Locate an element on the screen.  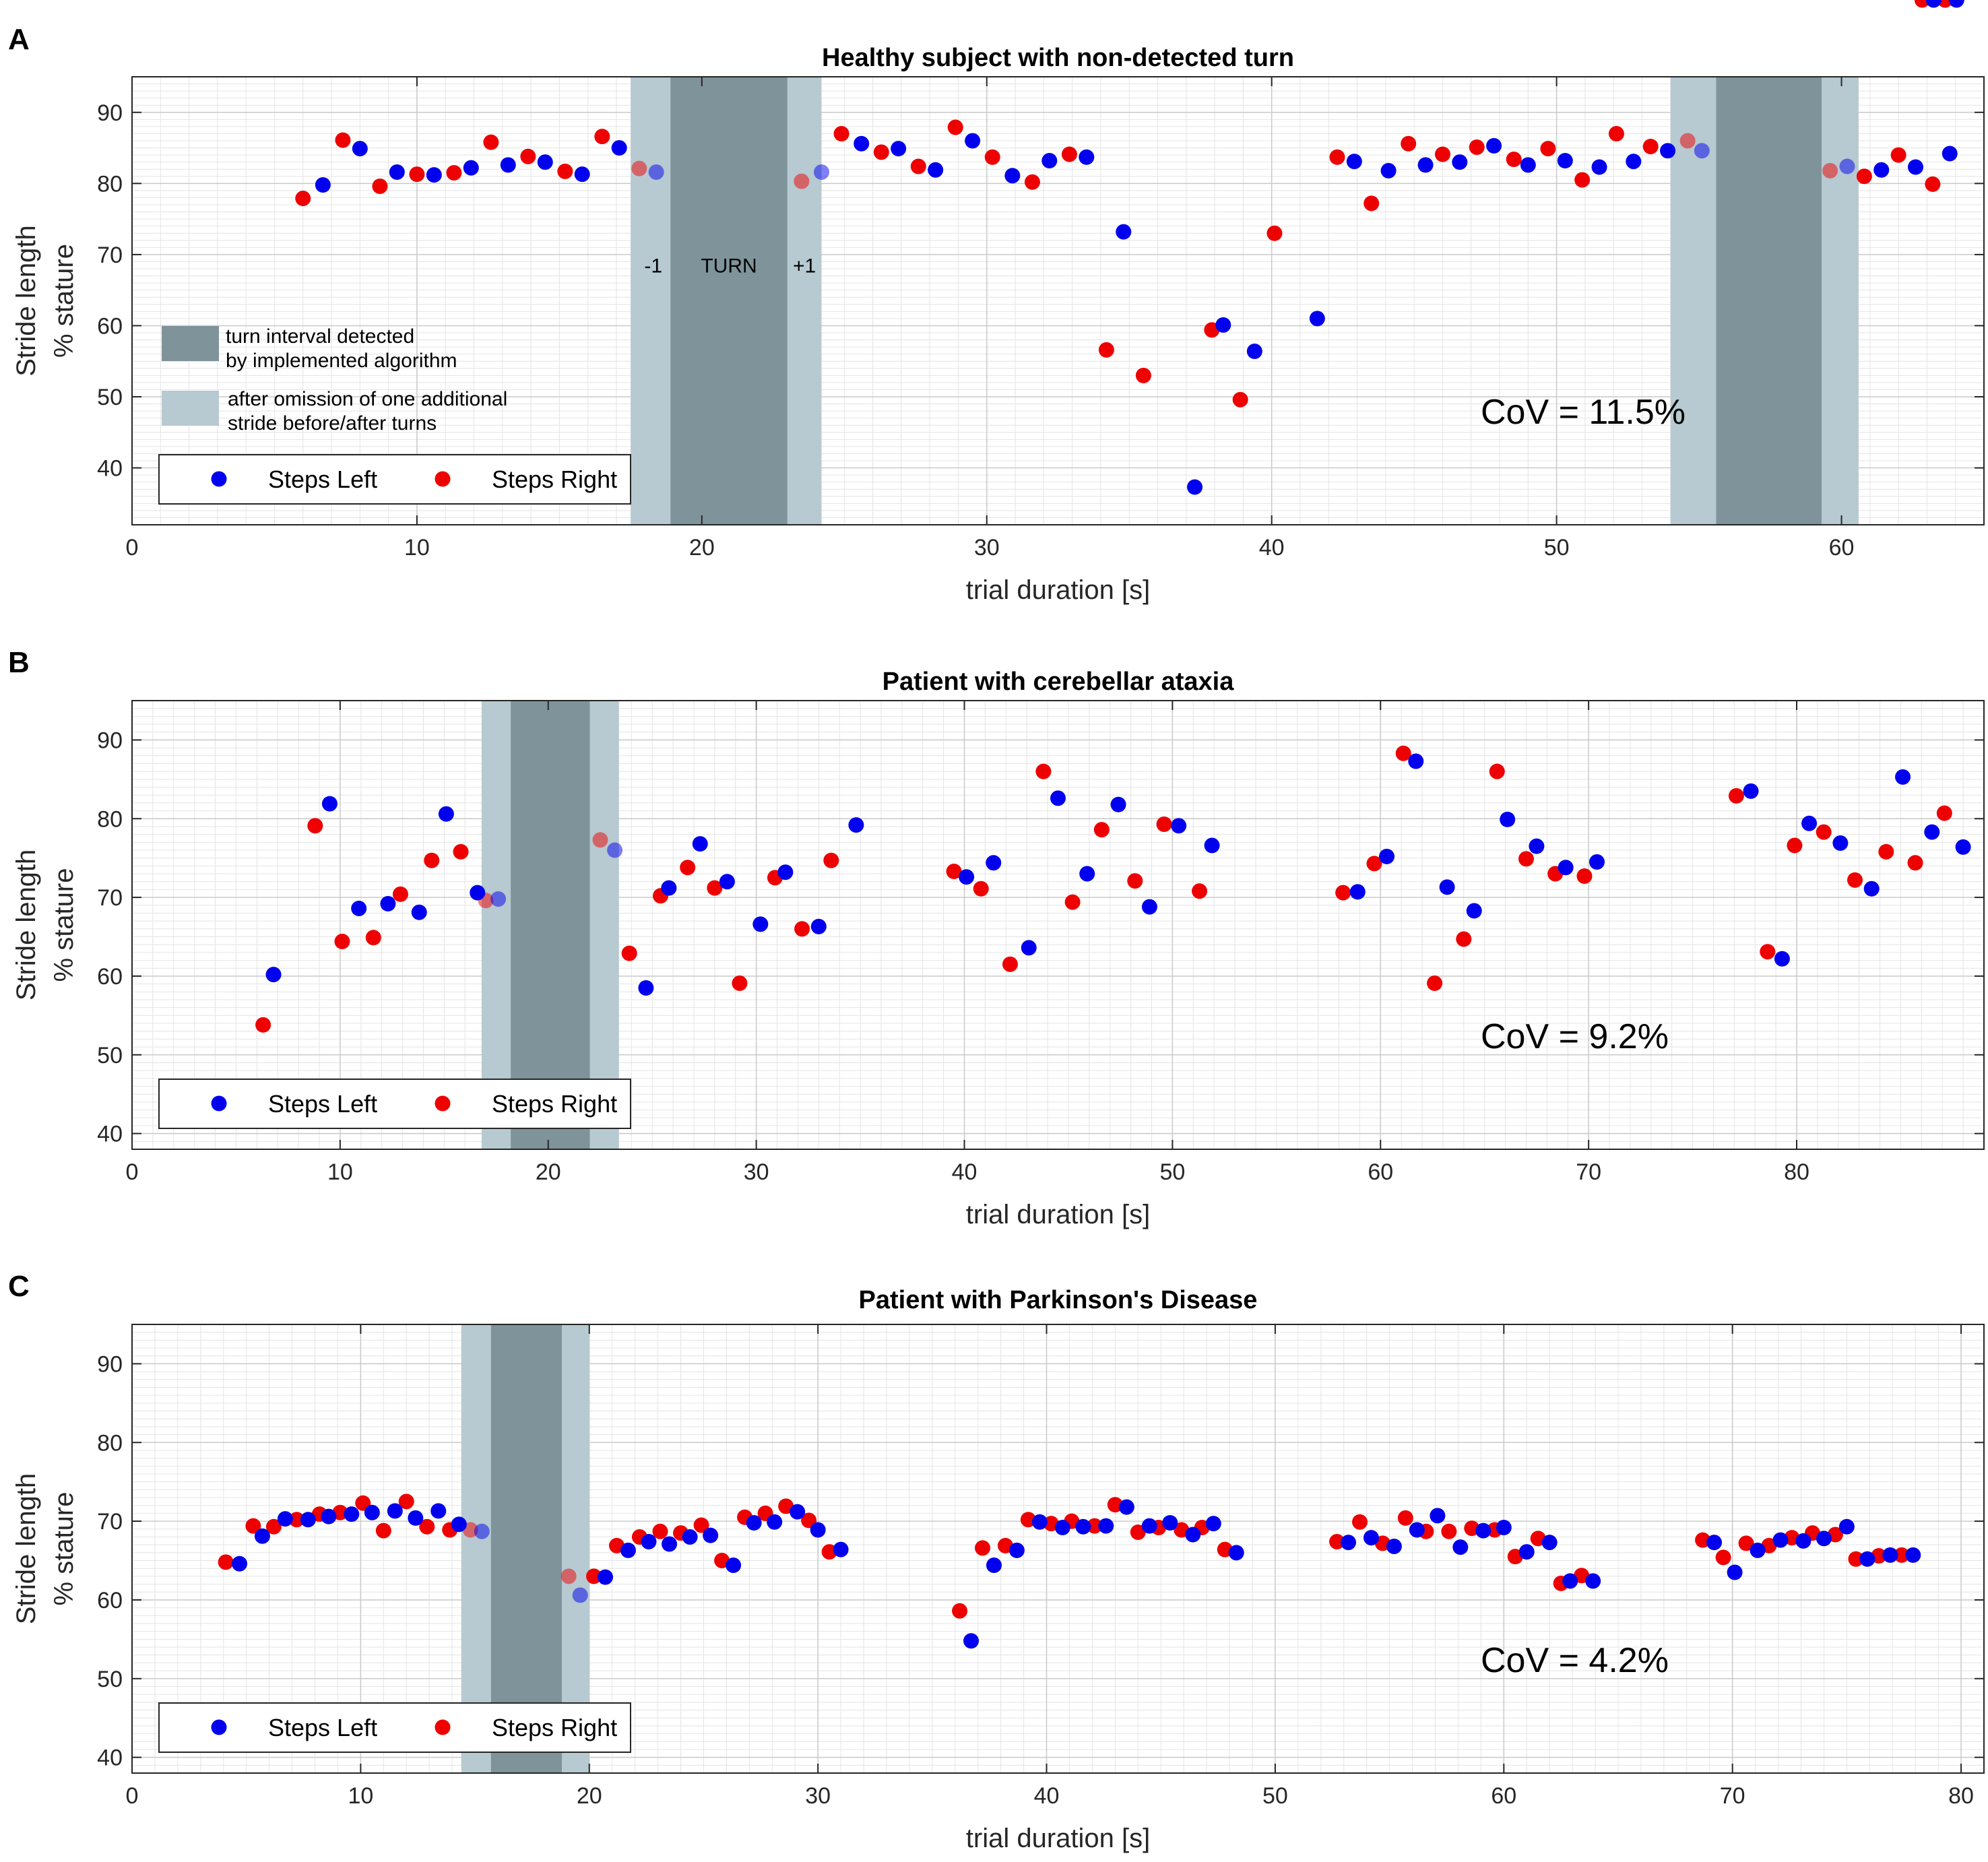
legend-label-right: Steps Right is located at coordinates (554, 1104).